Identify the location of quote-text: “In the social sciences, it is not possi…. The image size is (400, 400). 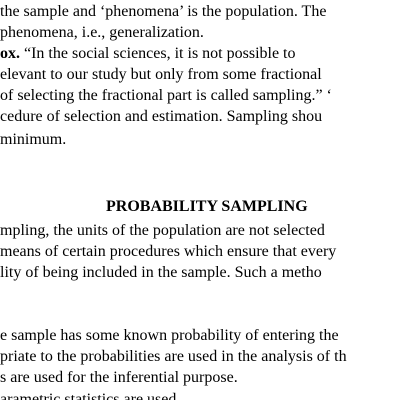
(160, 53).